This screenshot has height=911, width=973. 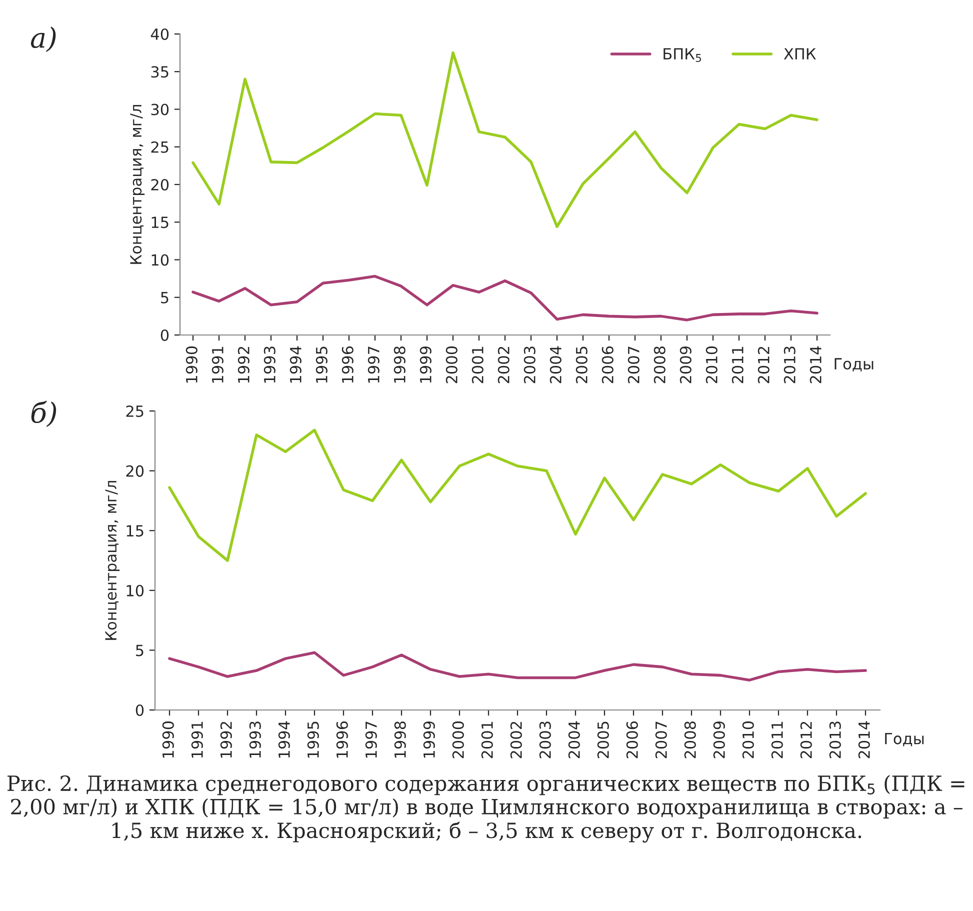 I want to click on y-tick-label: 40, so click(x=159, y=34).